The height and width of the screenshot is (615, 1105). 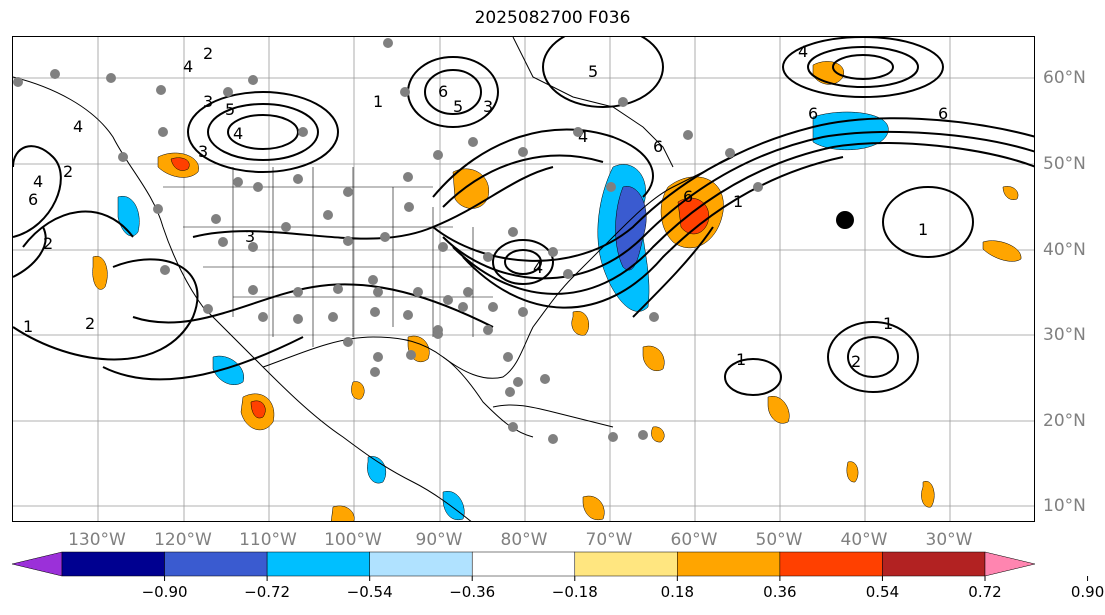 What do you see at coordinates (472, 592) in the screenshot?
I see `colorbar-tick-label: −0.36` at bounding box center [472, 592].